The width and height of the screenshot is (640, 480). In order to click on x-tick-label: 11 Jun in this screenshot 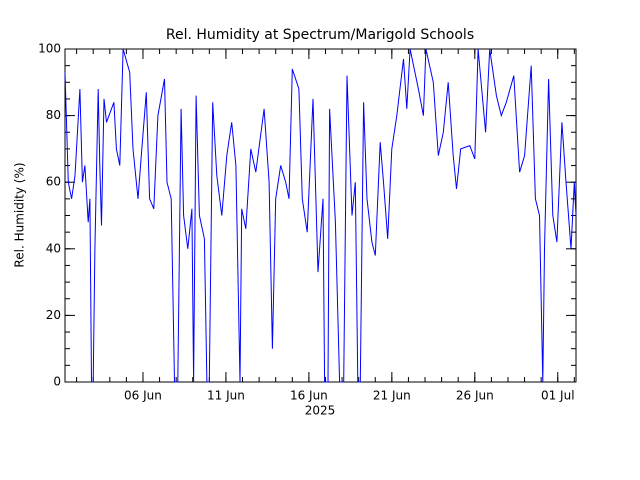, I will do `click(226, 396)`.